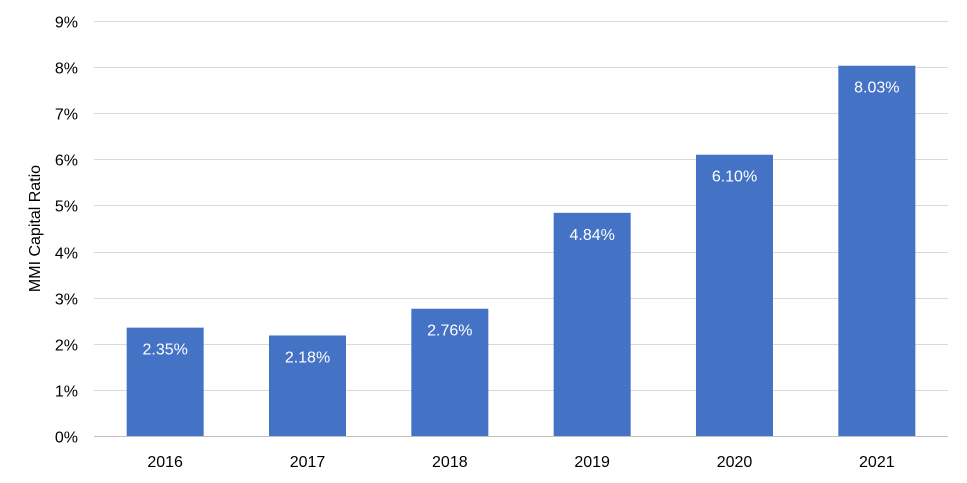  Describe the element at coordinates (66, 438) in the screenshot. I see `y-tick-label: 0%` at that location.